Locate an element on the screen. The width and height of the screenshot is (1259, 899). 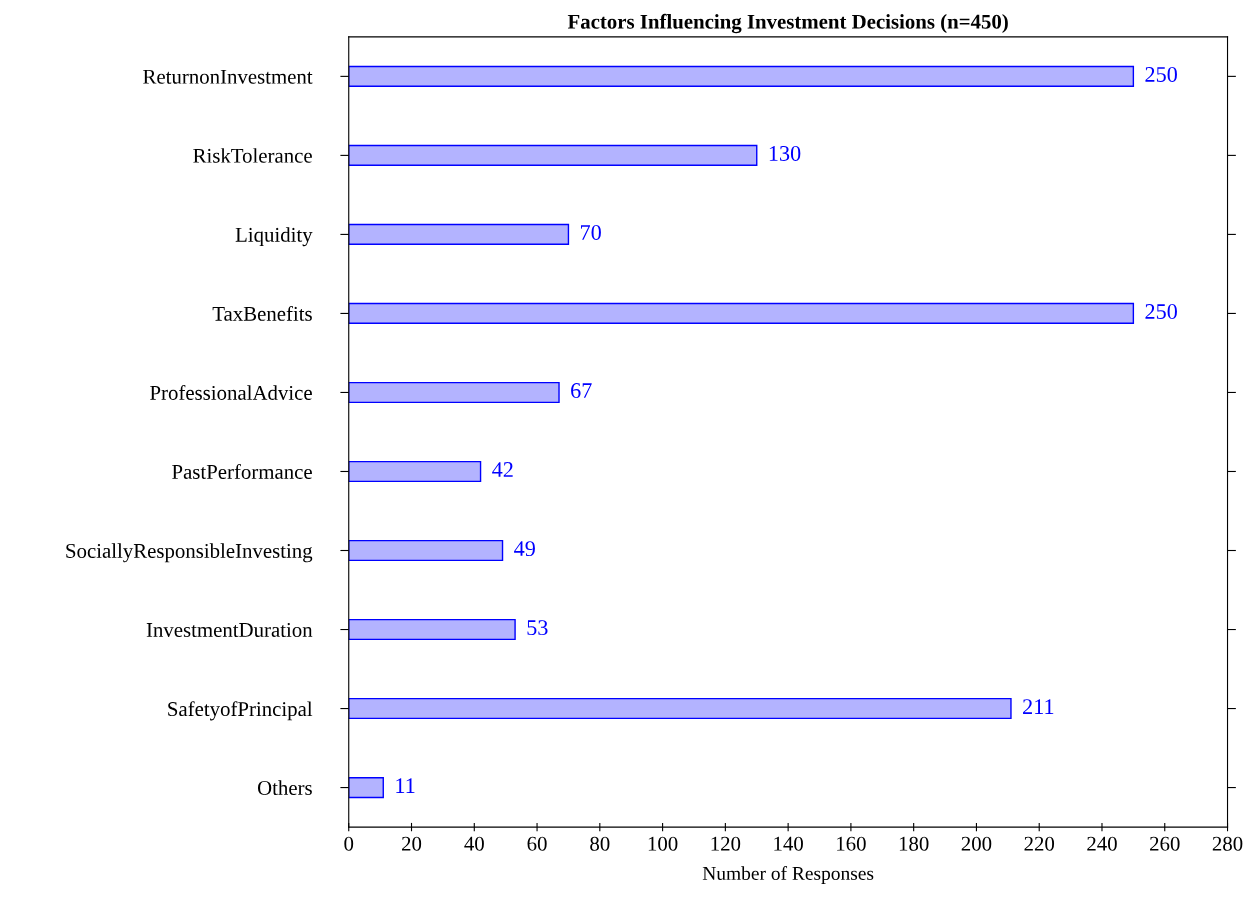
data-label: 67 is located at coordinates (581, 391).